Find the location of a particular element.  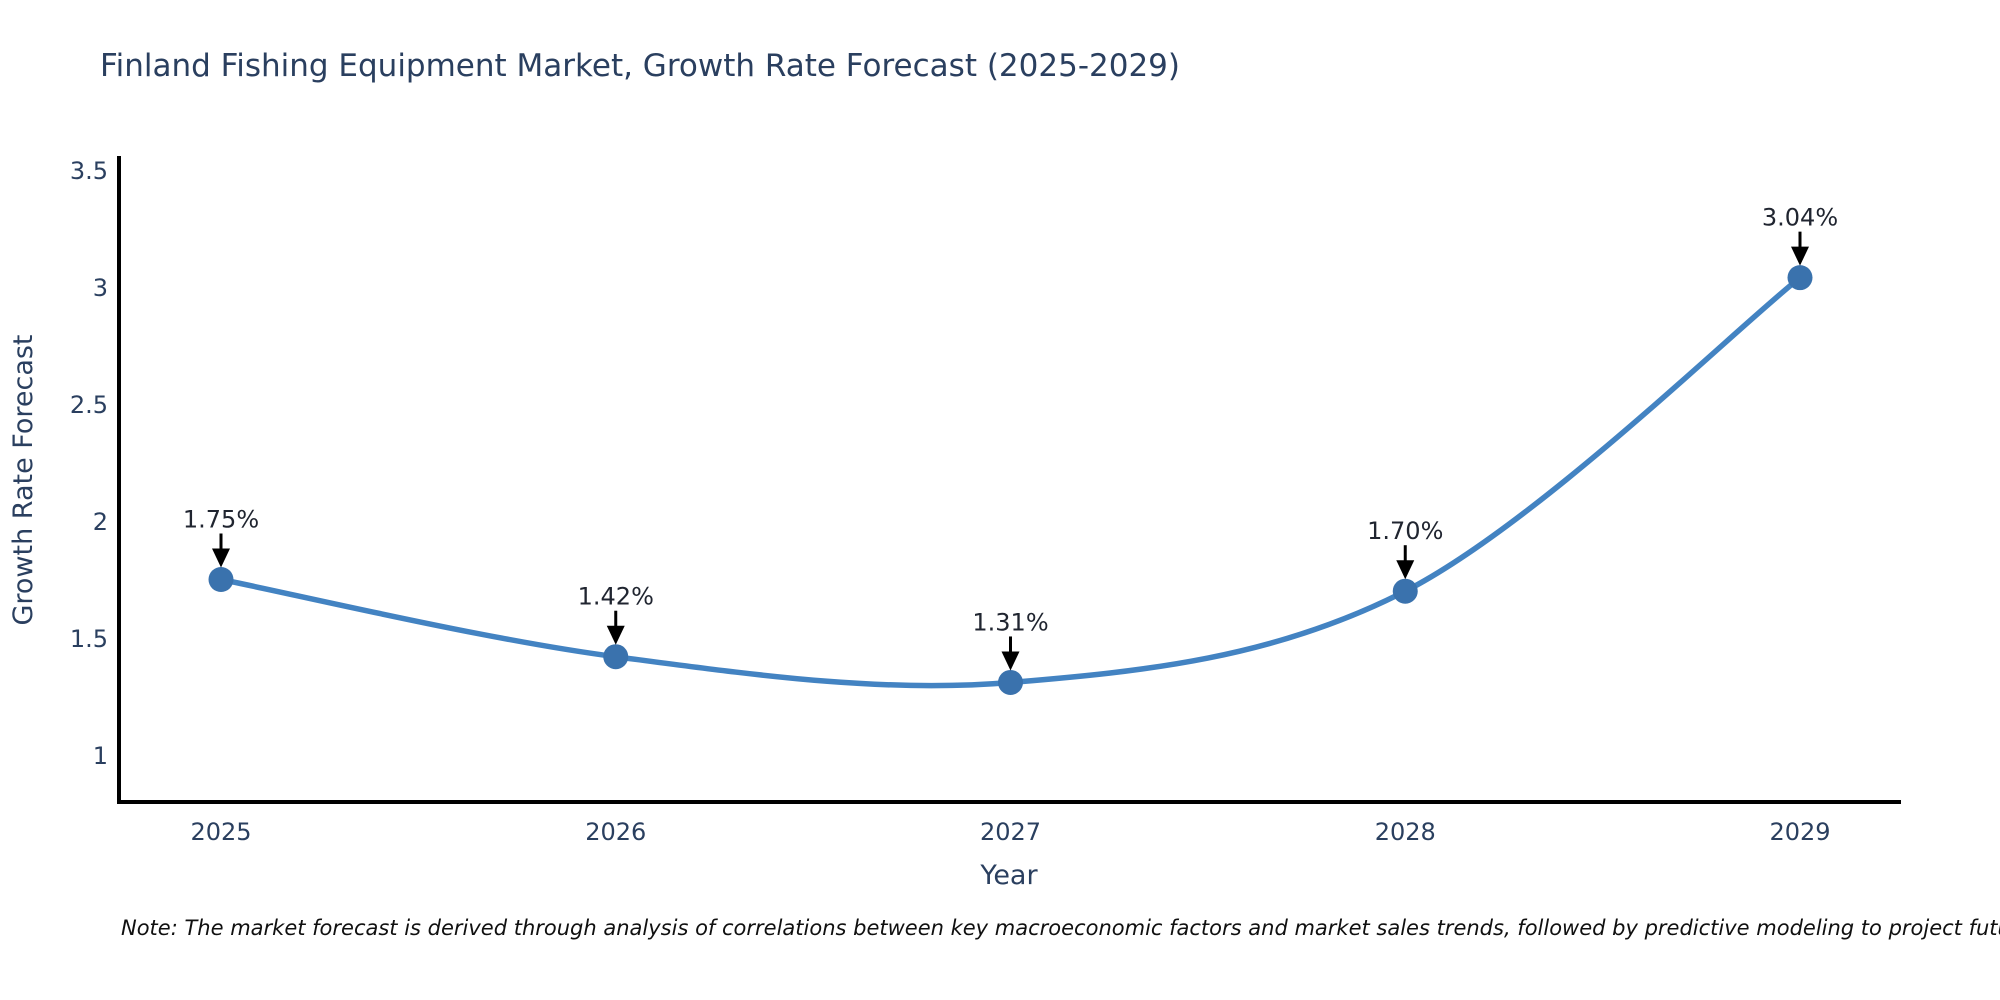

y-tick-label: 1 is located at coordinates (100, 756).